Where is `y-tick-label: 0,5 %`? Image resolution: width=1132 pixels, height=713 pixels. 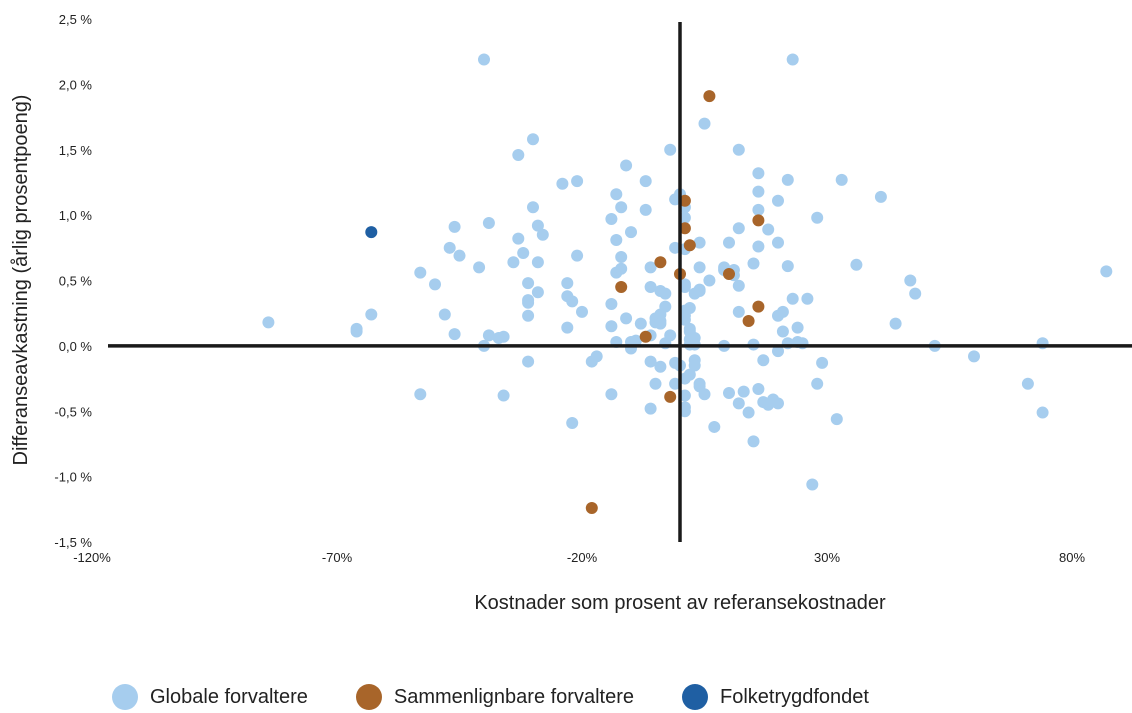 y-tick-label: 0,5 % is located at coordinates (76, 281).